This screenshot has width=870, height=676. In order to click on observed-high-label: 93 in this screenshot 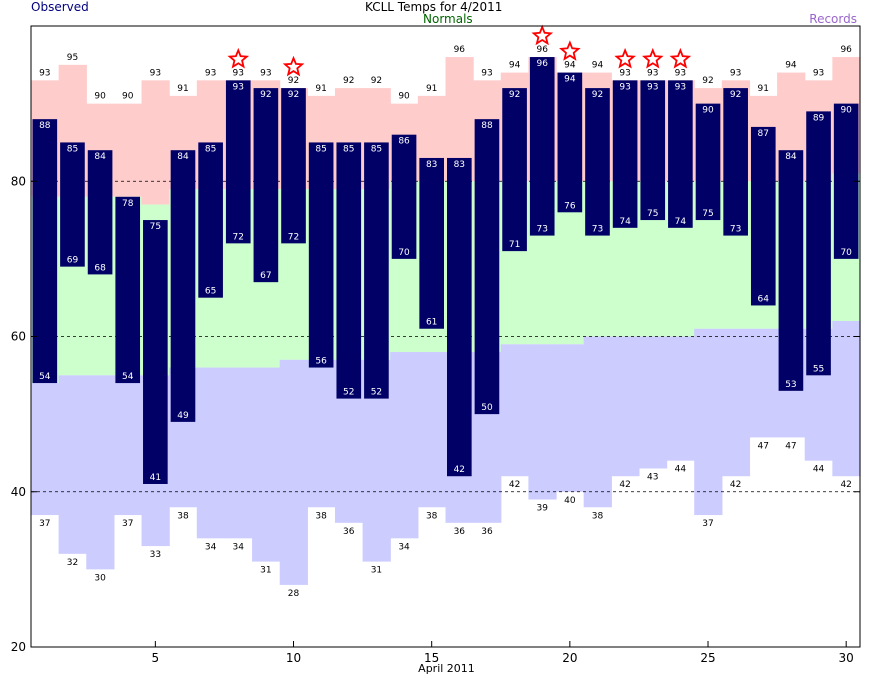, I will do `click(652, 87)`.